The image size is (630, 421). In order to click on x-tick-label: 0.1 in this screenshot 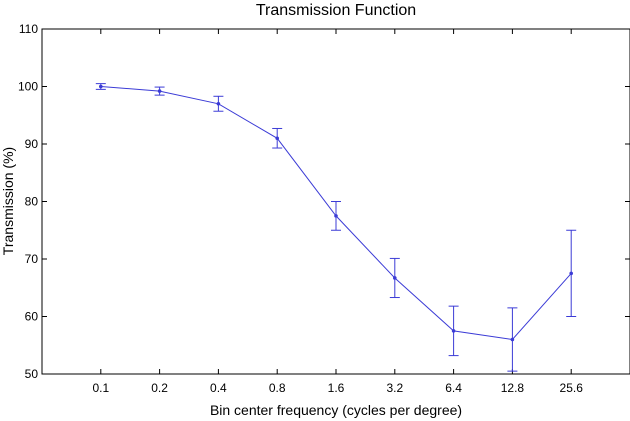, I will do `click(100, 388)`.